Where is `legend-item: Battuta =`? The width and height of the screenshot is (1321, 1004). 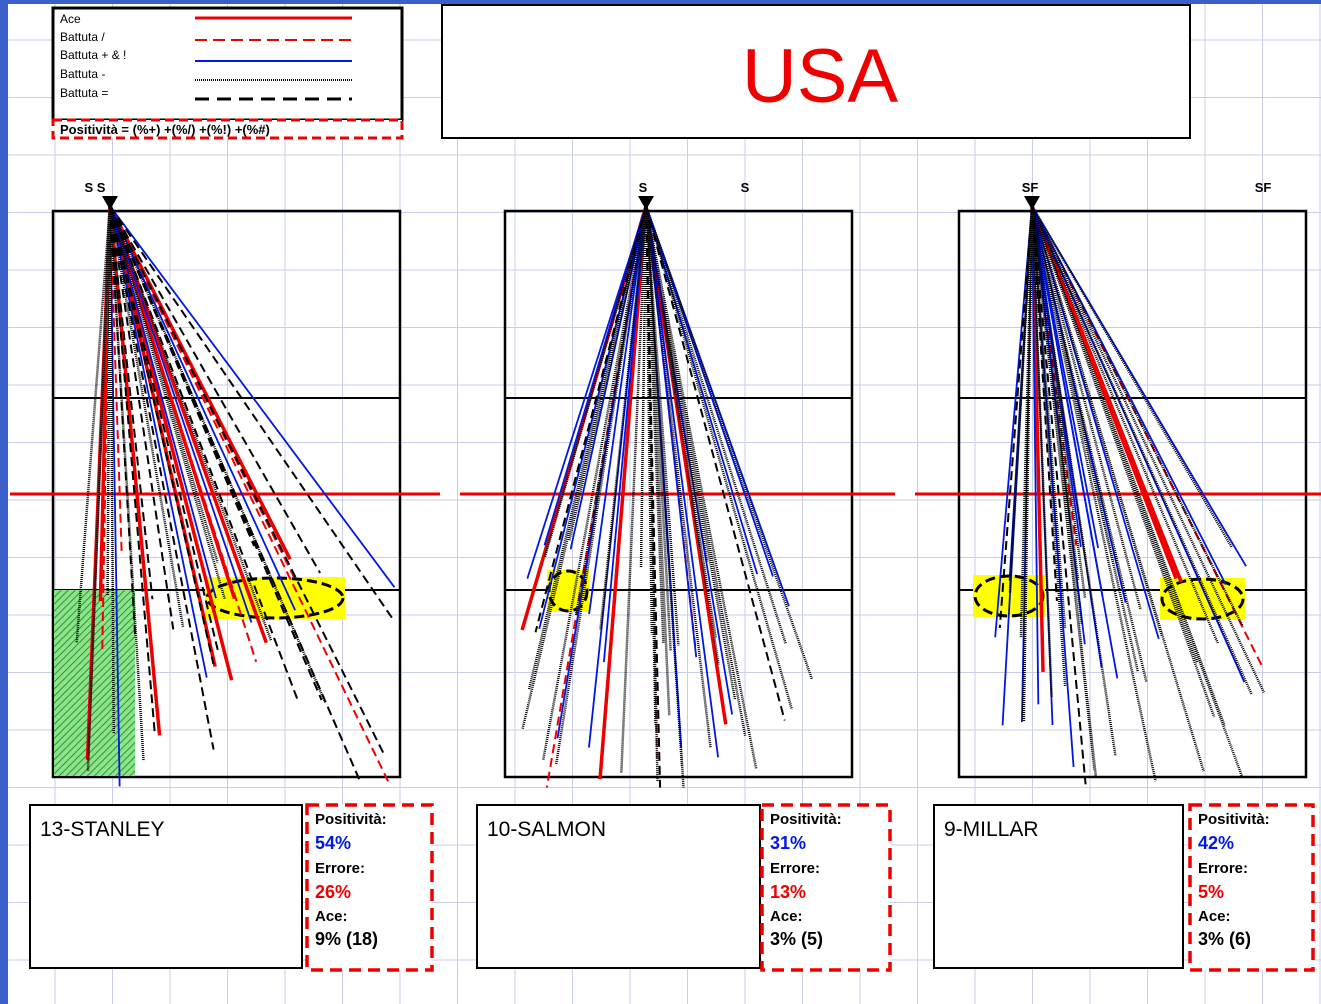
legend-item: Battuta = is located at coordinates (84, 93).